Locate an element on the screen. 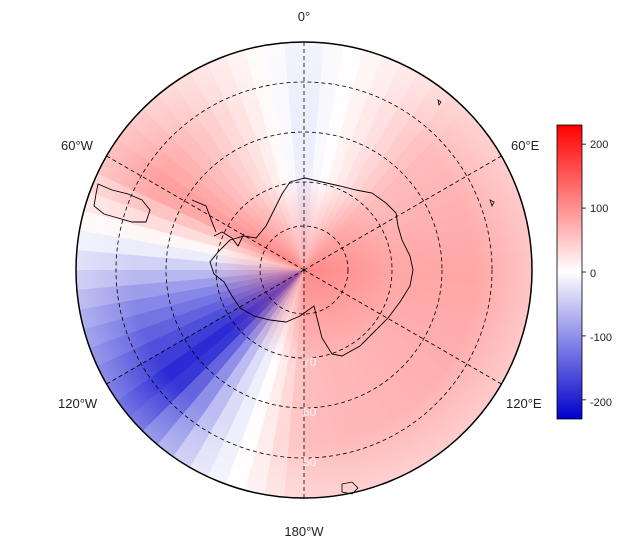 The height and width of the screenshot is (552, 625). longitude-label-0: 0° is located at coordinates (304, 16).